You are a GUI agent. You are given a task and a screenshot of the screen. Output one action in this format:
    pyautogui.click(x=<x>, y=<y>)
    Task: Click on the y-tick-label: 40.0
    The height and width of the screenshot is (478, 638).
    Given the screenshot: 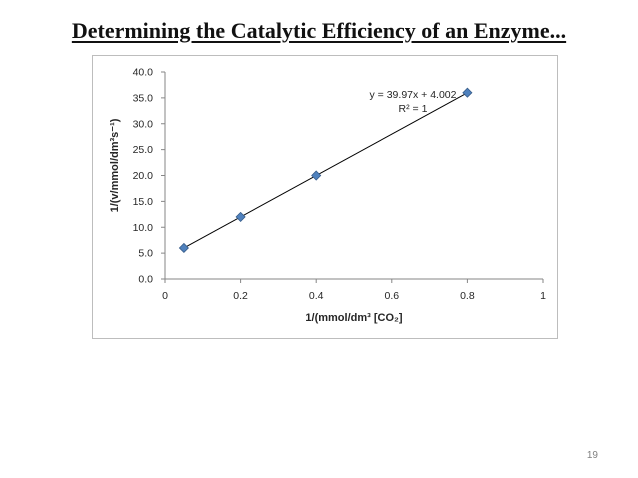 What is the action you would take?
    pyautogui.click(x=143, y=73)
    